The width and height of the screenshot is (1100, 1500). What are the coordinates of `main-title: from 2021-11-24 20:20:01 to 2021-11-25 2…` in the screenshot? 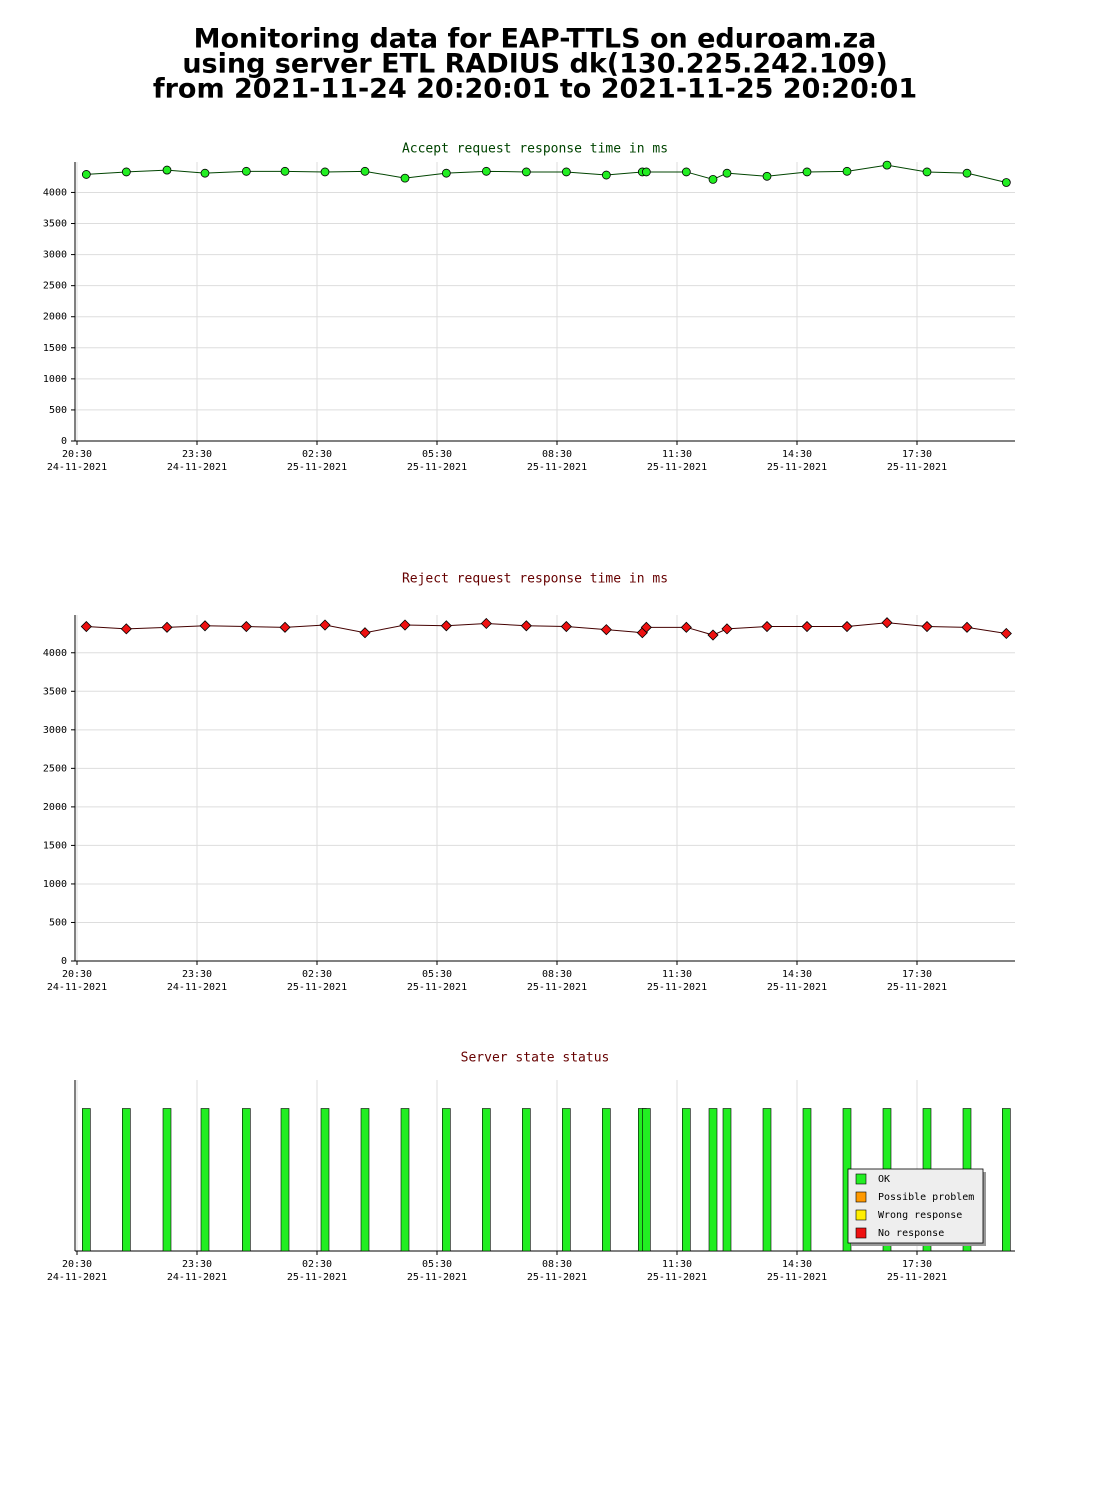 It's located at (535, 89).